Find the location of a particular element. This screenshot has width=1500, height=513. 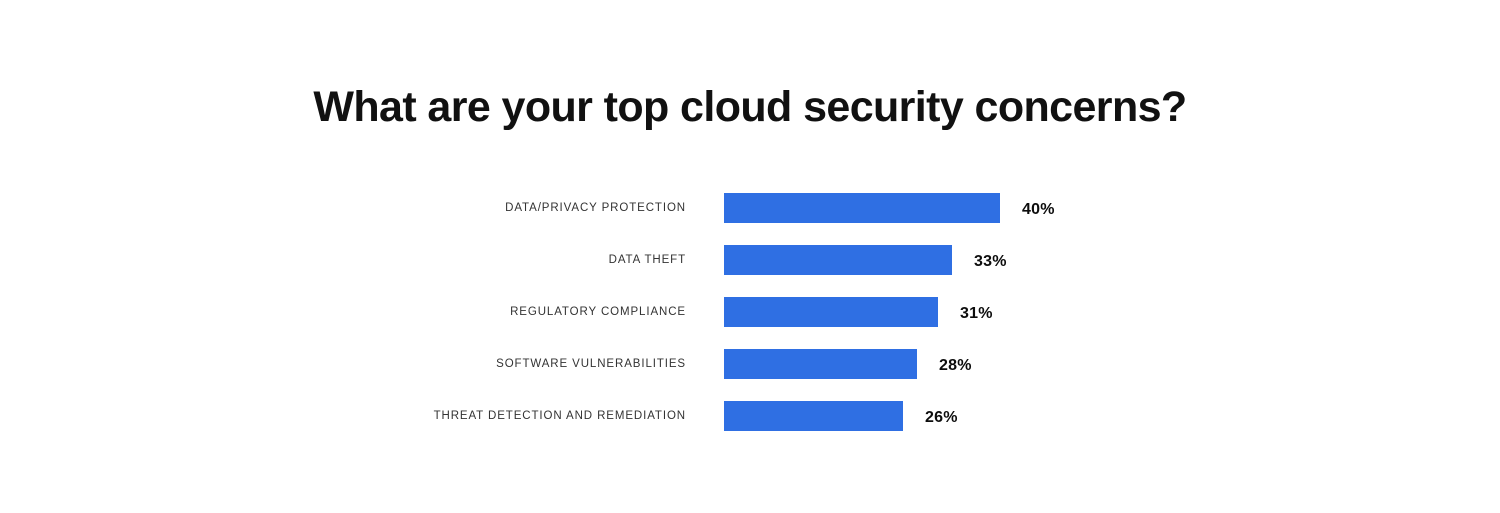

bar-row: SOFTWARE VULNERABILITIES 28% is located at coordinates (750, 364).